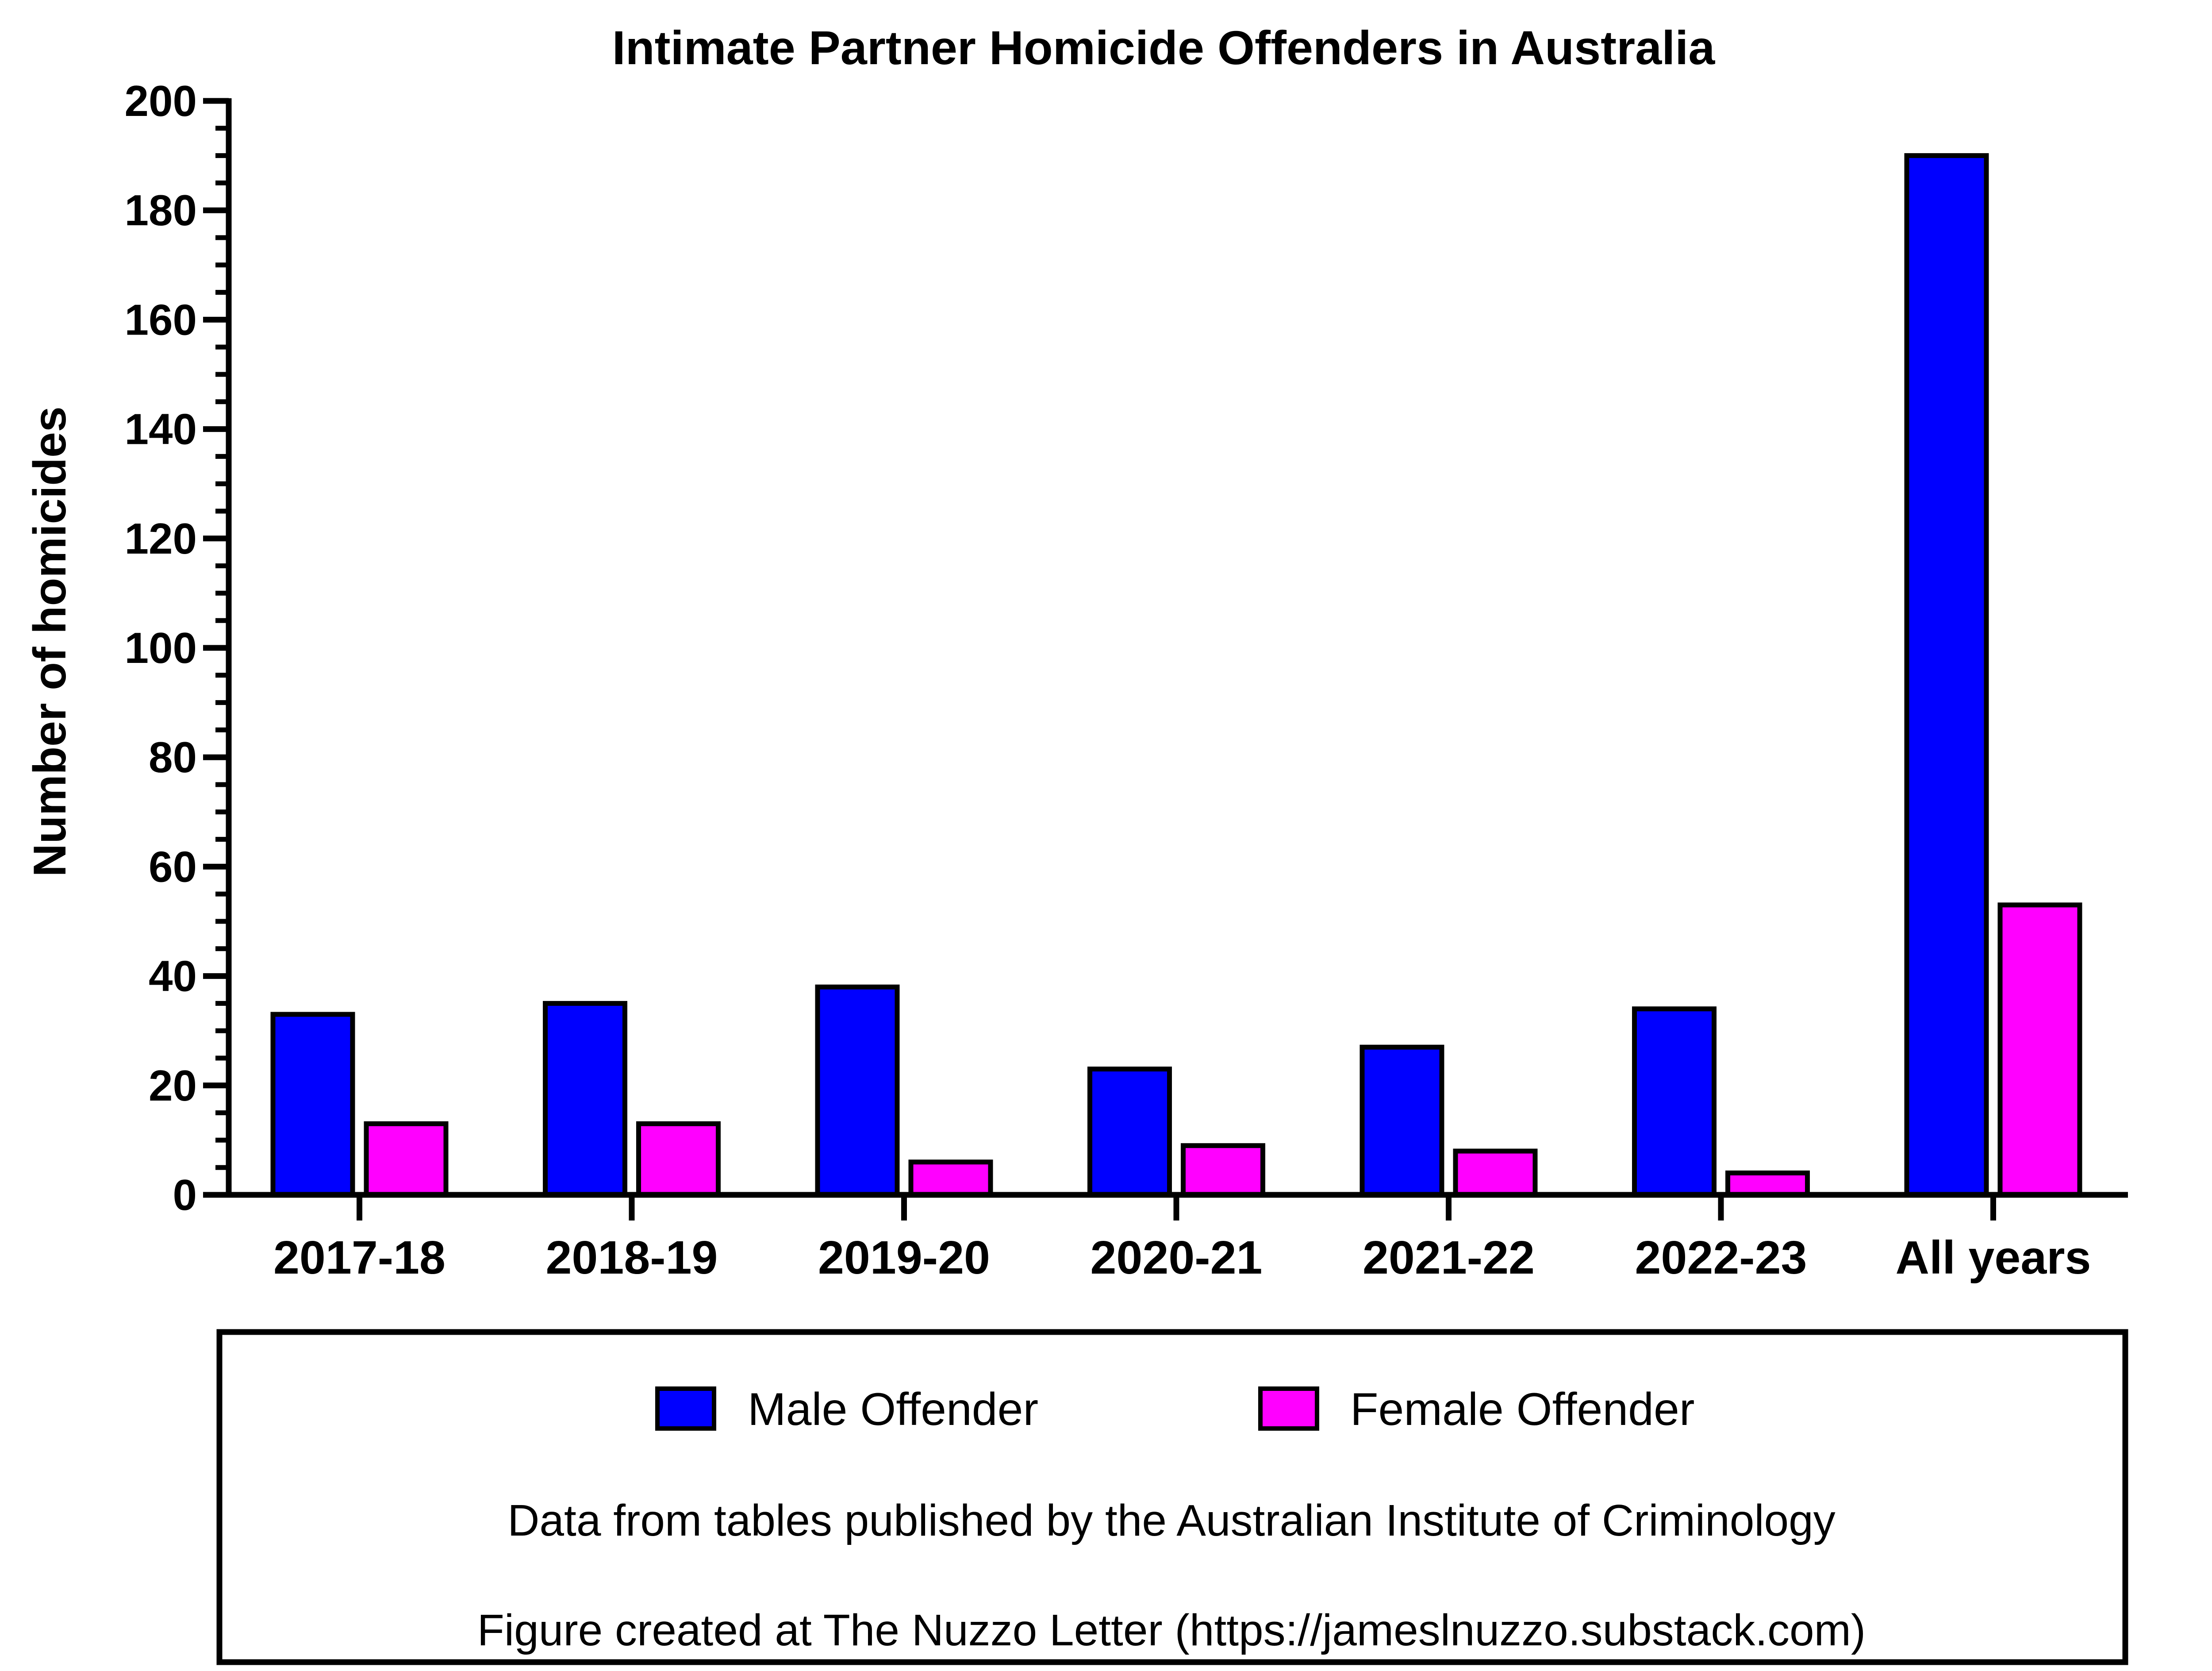 The height and width of the screenshot is (1671, 2212). Describe the element at coordinates (686, 1408) in the screenshot. I see `legend-swatch-male` at that location.